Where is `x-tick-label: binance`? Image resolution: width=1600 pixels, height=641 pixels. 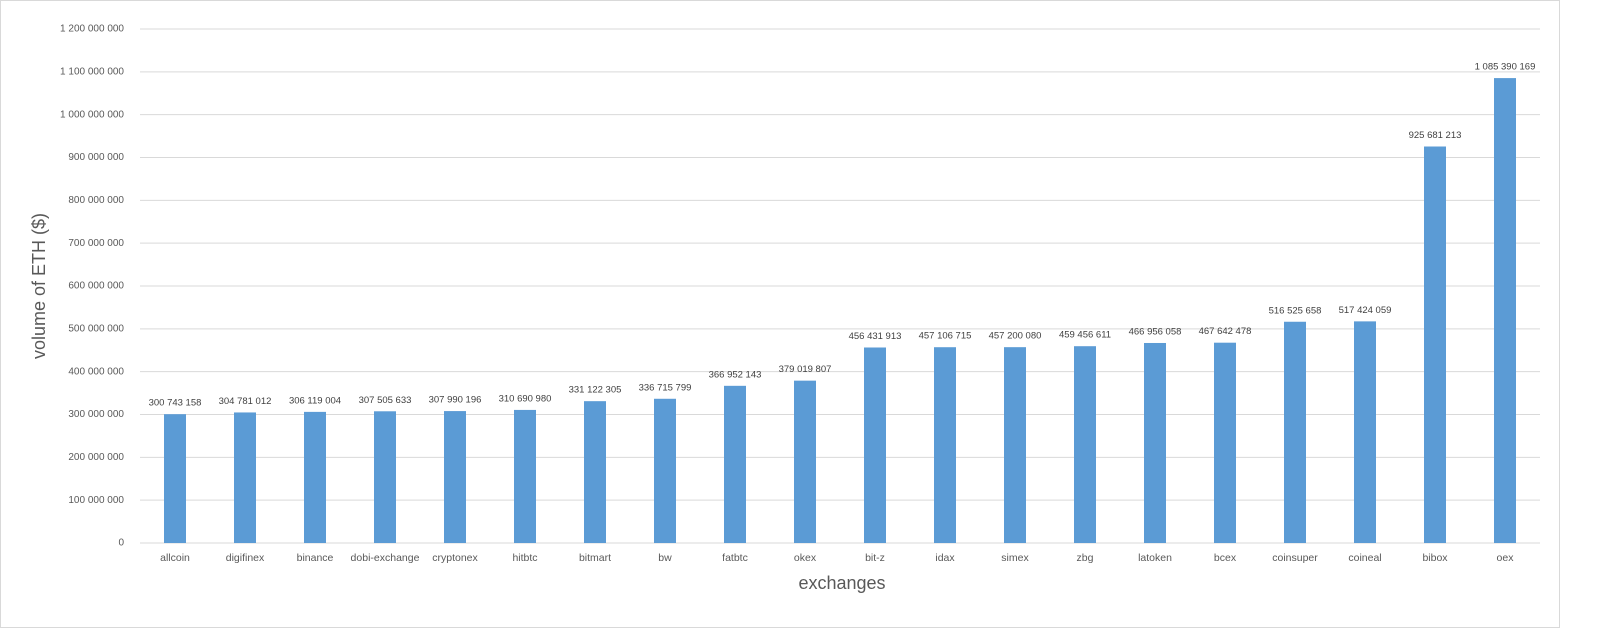
x-tick-label: binance is located at coordinates (315, 558).